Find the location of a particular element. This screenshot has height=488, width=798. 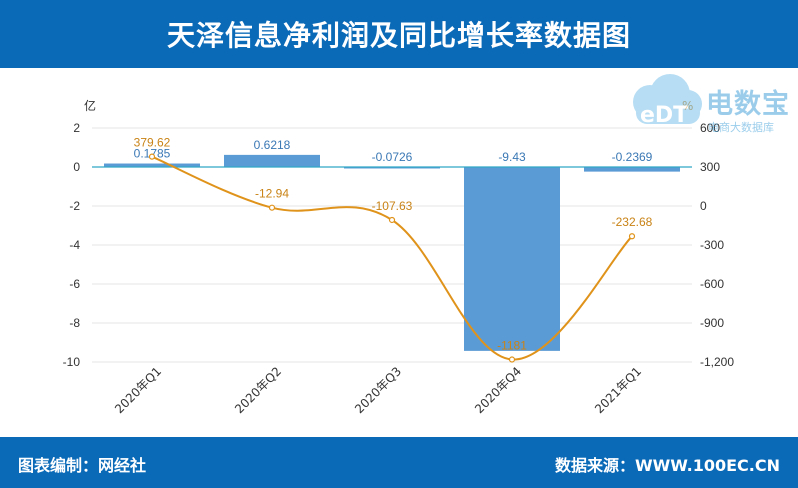

chart-title: 天泽信息净利润及同比增长率数据图 is located at coordinates (398, 35).